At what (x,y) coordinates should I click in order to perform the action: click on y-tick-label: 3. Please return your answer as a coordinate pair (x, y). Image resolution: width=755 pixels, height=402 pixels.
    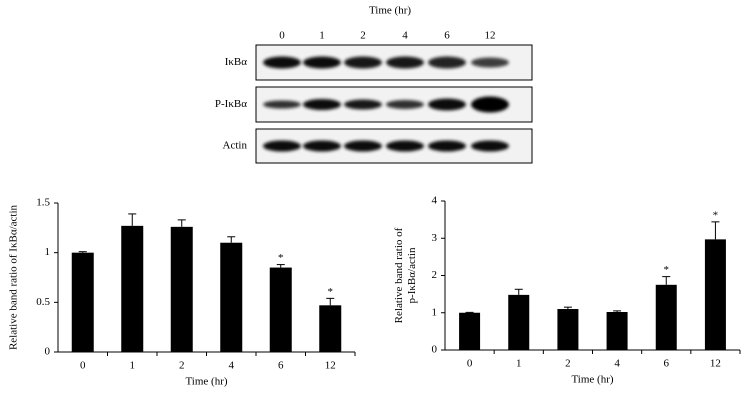
    Looking at the image, I should click on (435, 238).